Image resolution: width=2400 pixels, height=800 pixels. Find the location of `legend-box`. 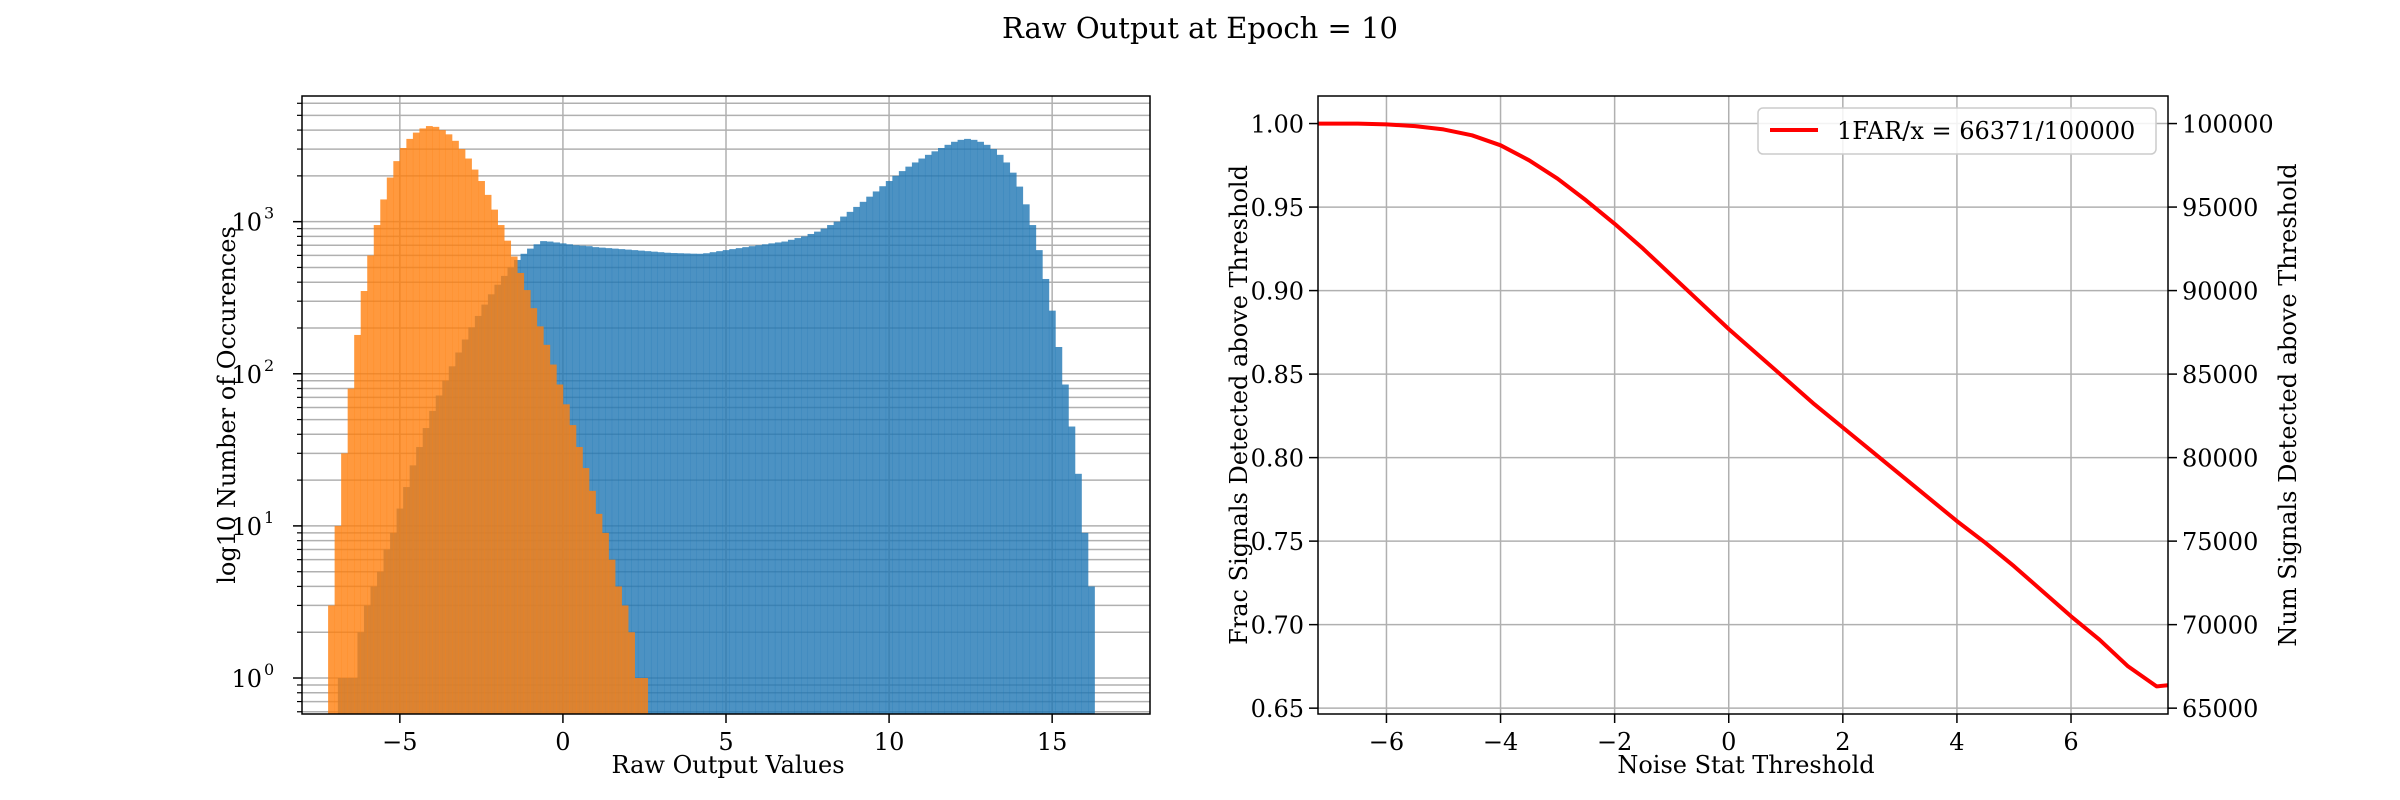

legend-box is located at coordinates (1957, 131).